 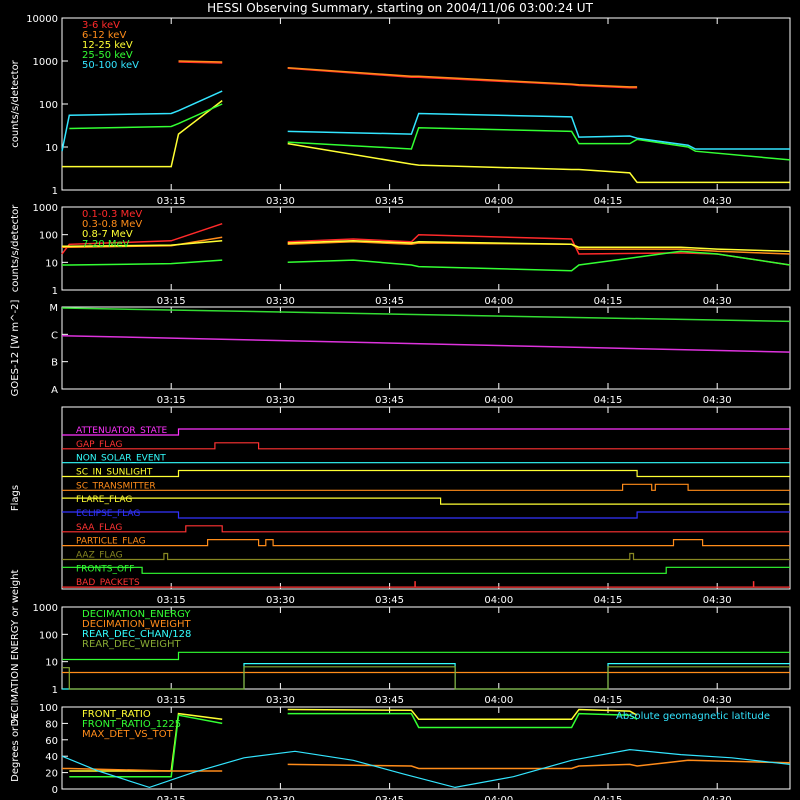 What do you see at coordinates (107, 55) in the screenshot?
I see `panel-lowE-legend-entry: 25-50 keV` at bounding box center [107, 55].